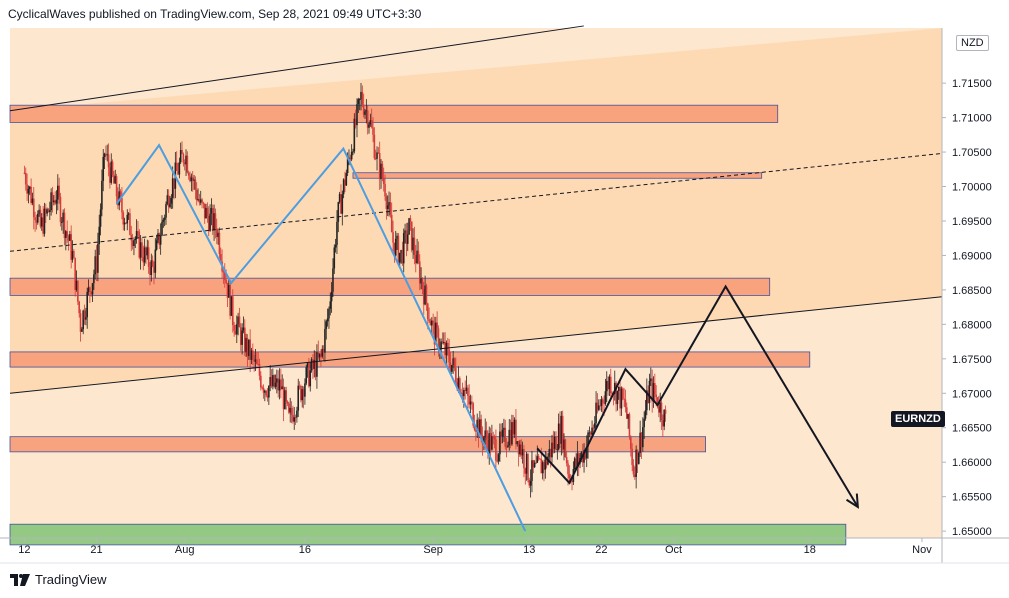 The width and height of the screenshot is (1009, 598). What do you see at coordinates (972, 43) in the screenshot?
I see `currency-unit-badge: NZD` at bounding box center [972, 43].